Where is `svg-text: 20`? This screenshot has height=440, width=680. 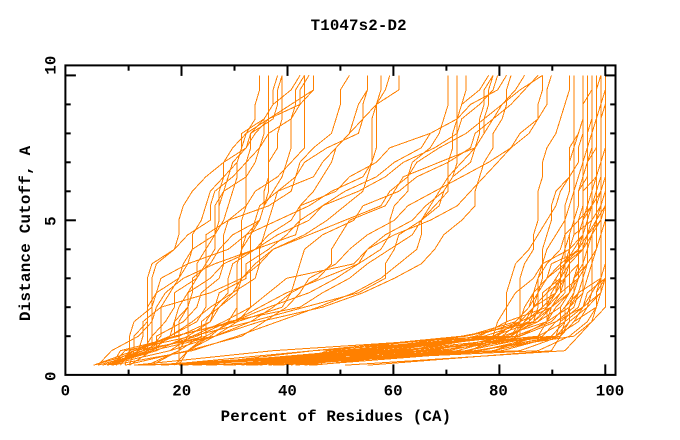 svg-text: 20 is located at coordinates (181, 392).